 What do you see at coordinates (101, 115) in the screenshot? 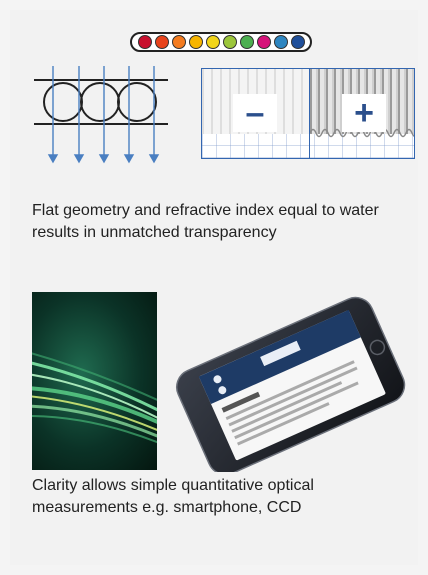
I see `light-transmission-diagram` at bounding box center [101, 115].